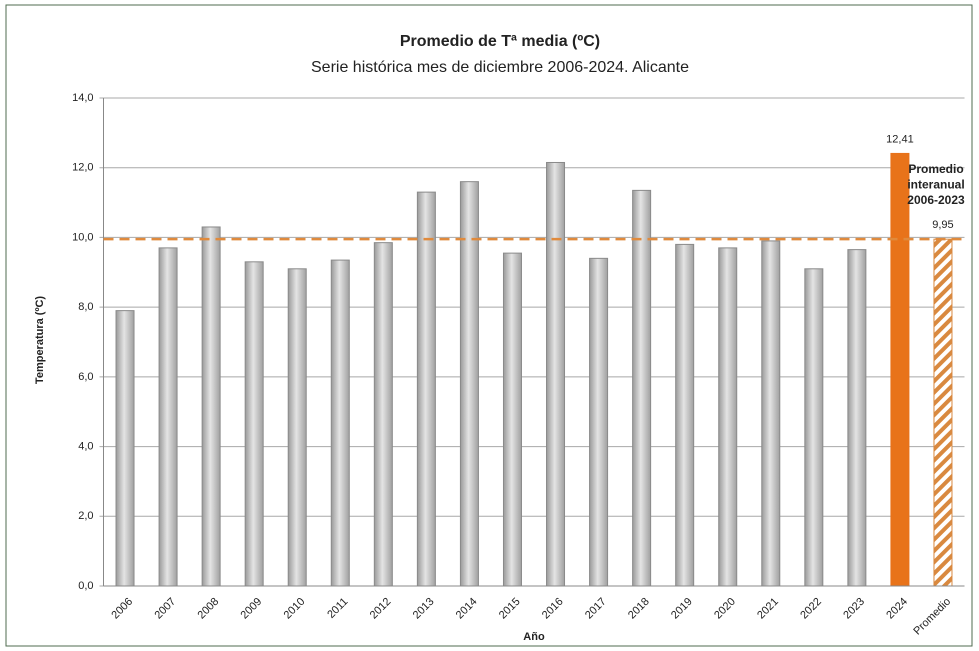 Image resolution: width=979 pixels, height=651 pixels. Describe the element at coordinates (85, 516) in the screenshot. I see `y-tick-label: 2,0` at that location.